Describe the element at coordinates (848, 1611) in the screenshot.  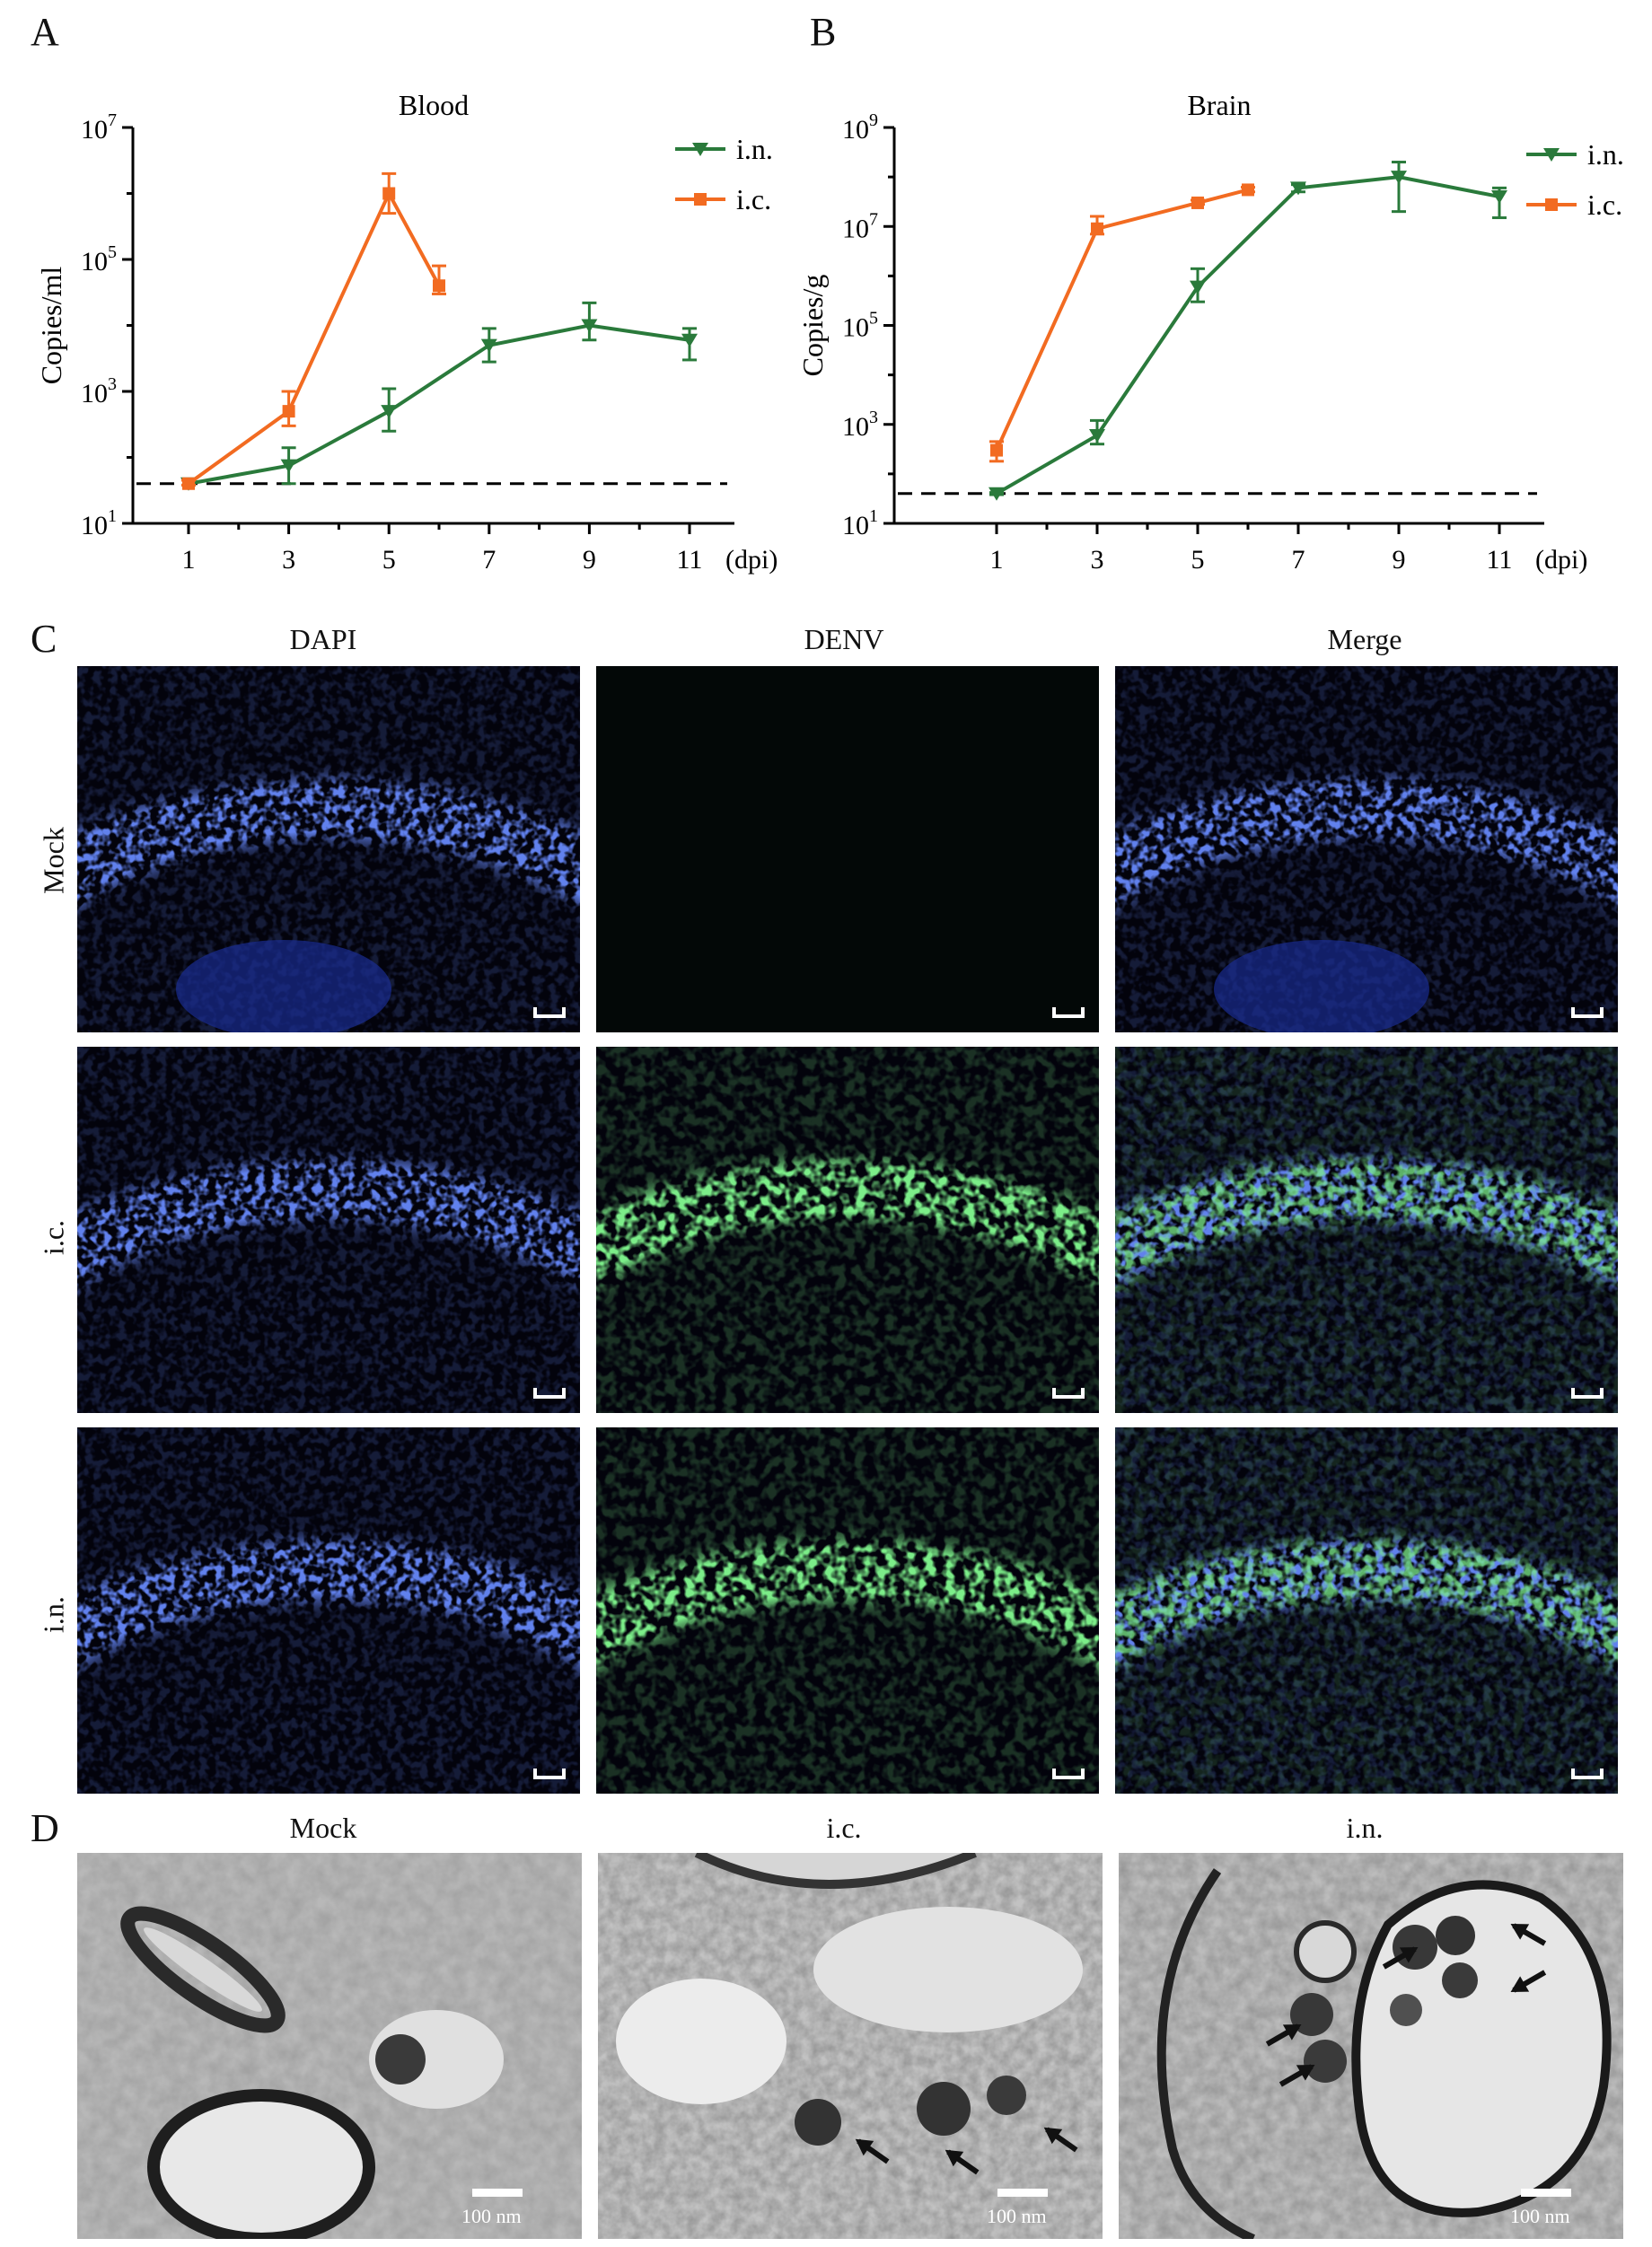
I see `micrograph-in-denv` at that location.